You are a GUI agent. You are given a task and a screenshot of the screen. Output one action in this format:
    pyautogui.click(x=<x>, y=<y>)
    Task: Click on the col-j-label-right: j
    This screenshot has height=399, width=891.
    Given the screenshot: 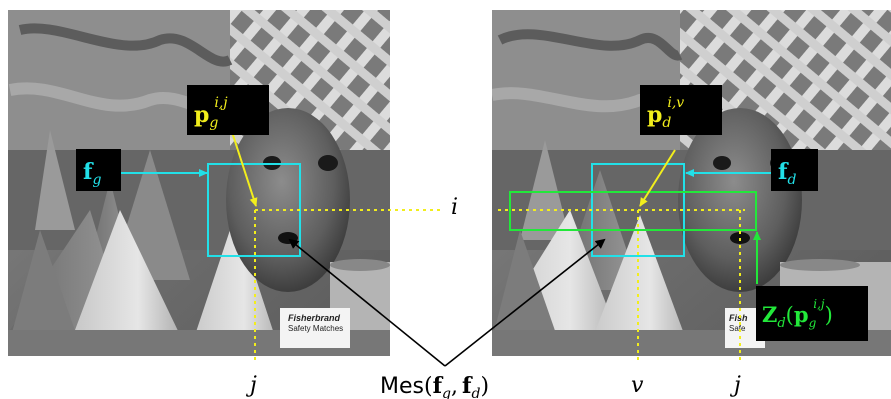 What is the action you would take?
    pyautogui.click(x=735, y=385)
    